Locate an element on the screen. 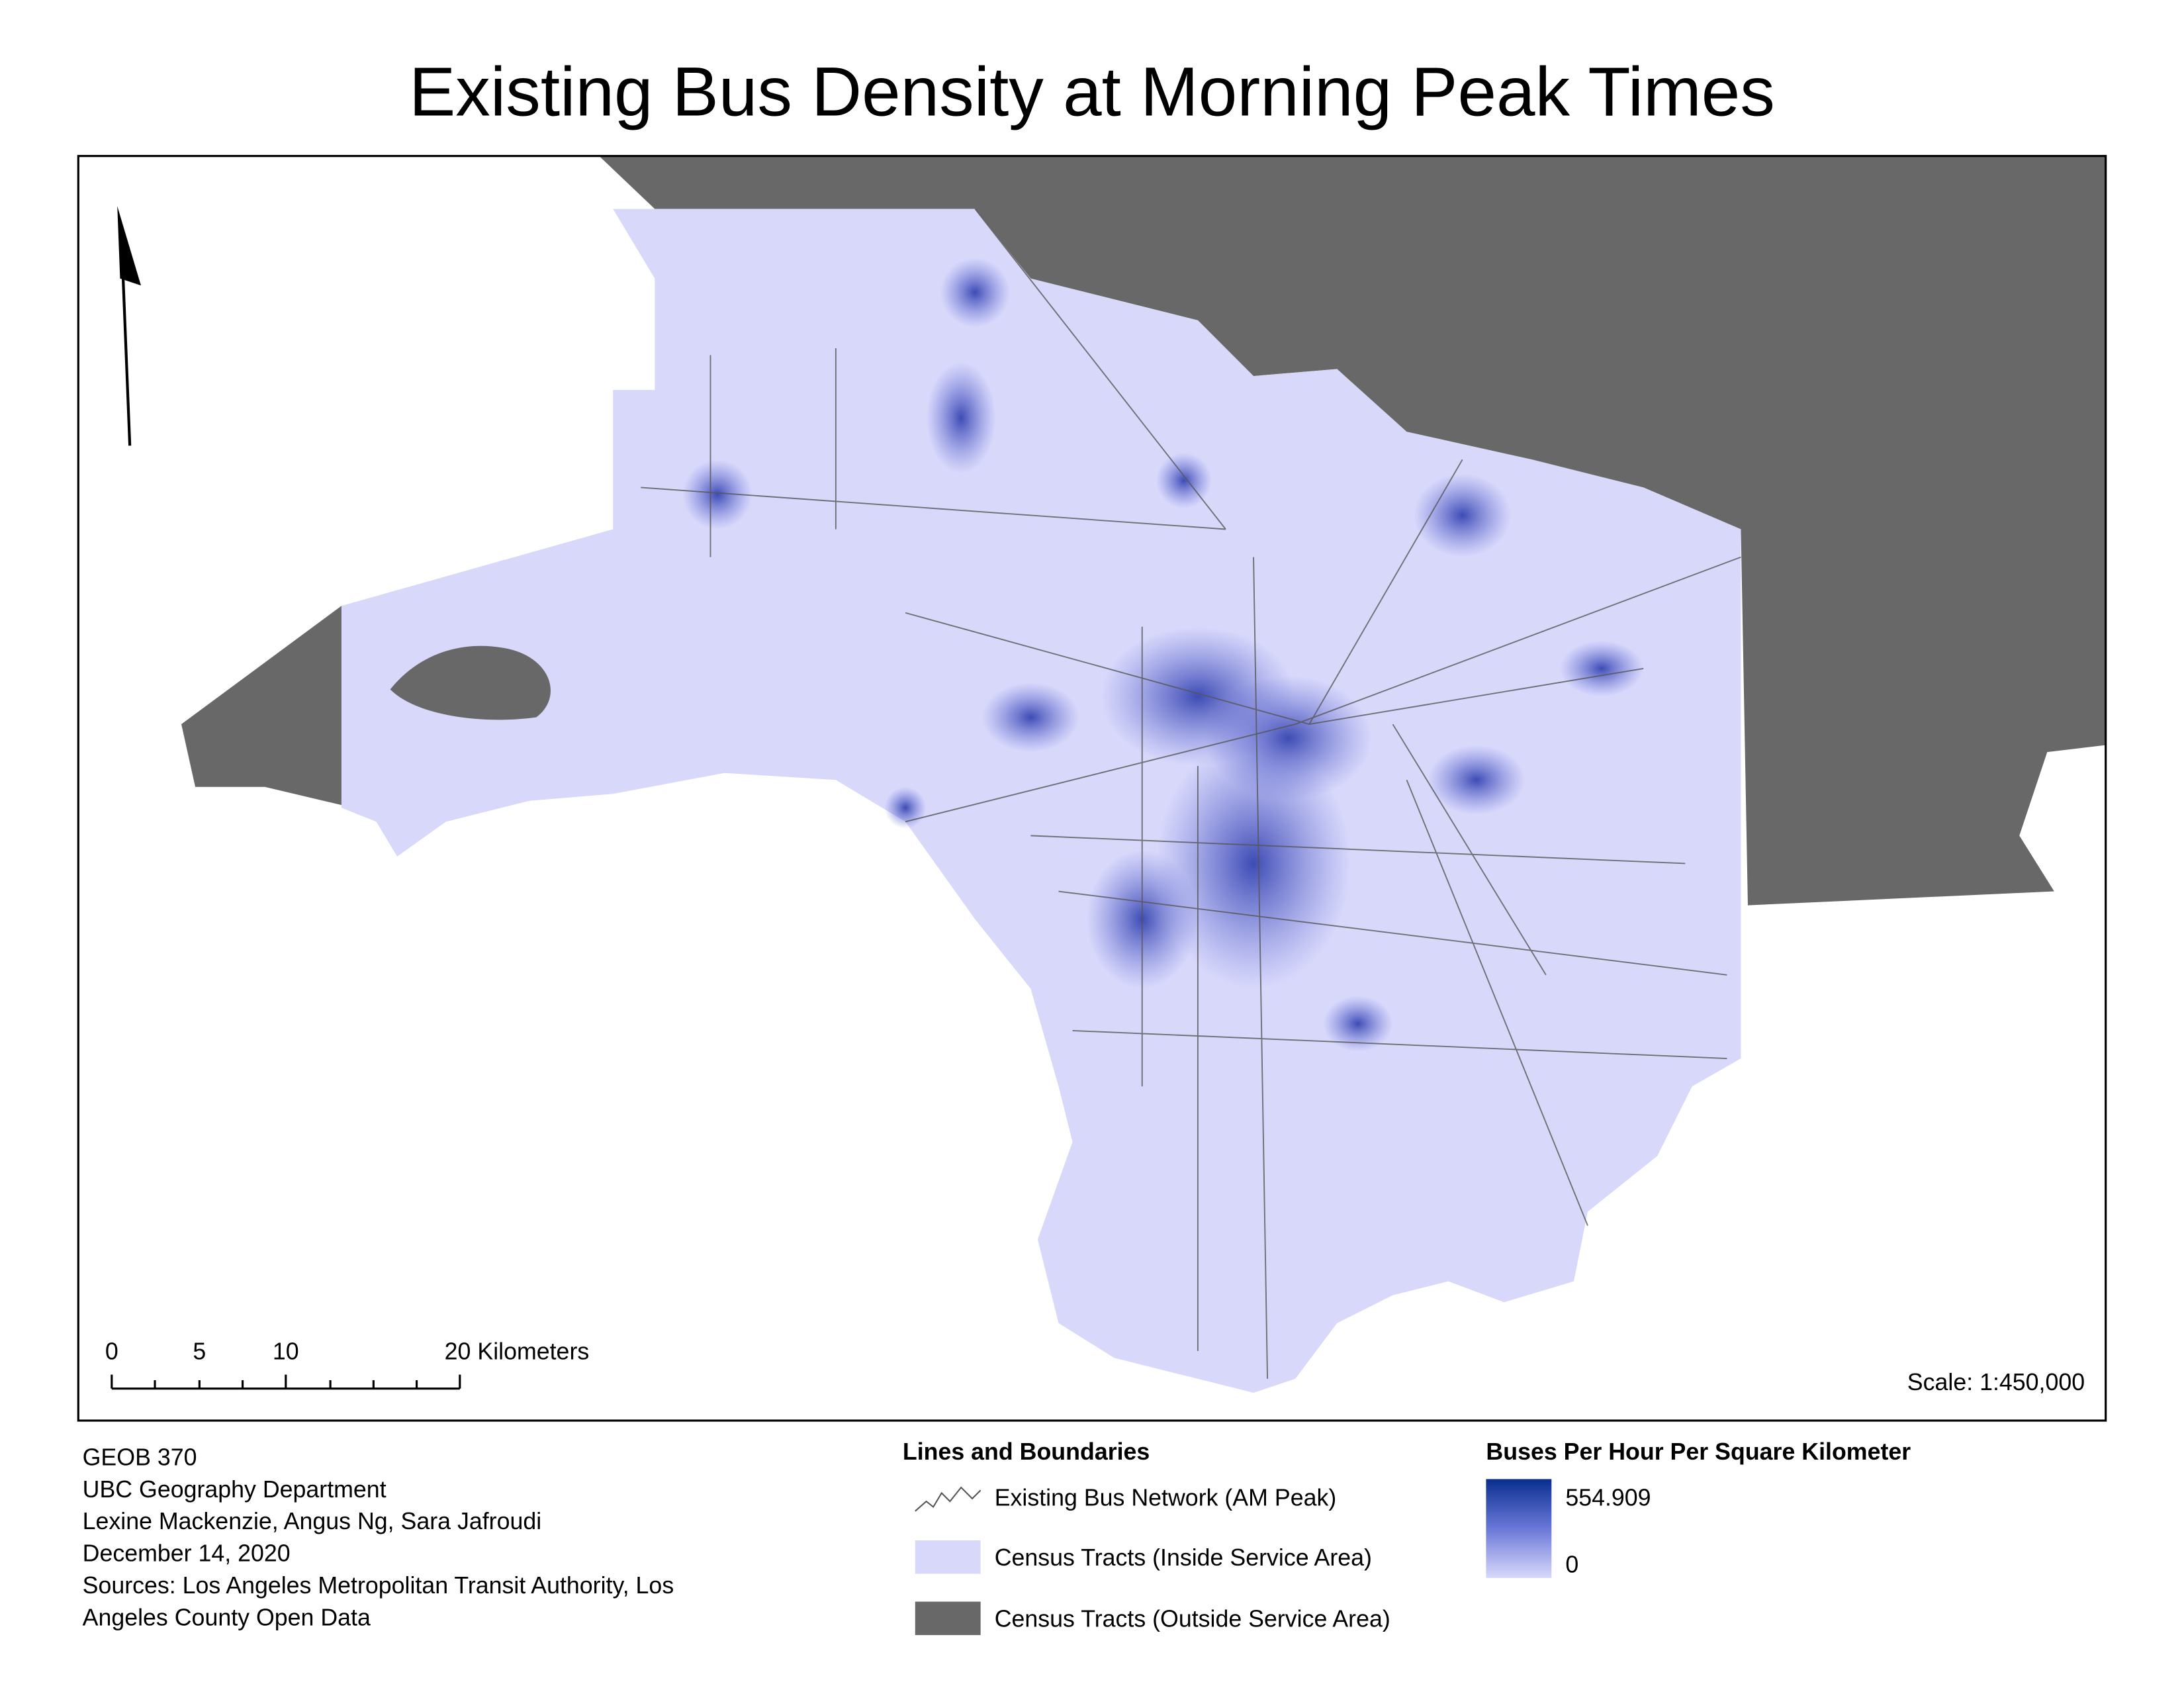 The image size is (2184, 1688). credit-line: GEOB 370 is located at coordinates (140, 1457).